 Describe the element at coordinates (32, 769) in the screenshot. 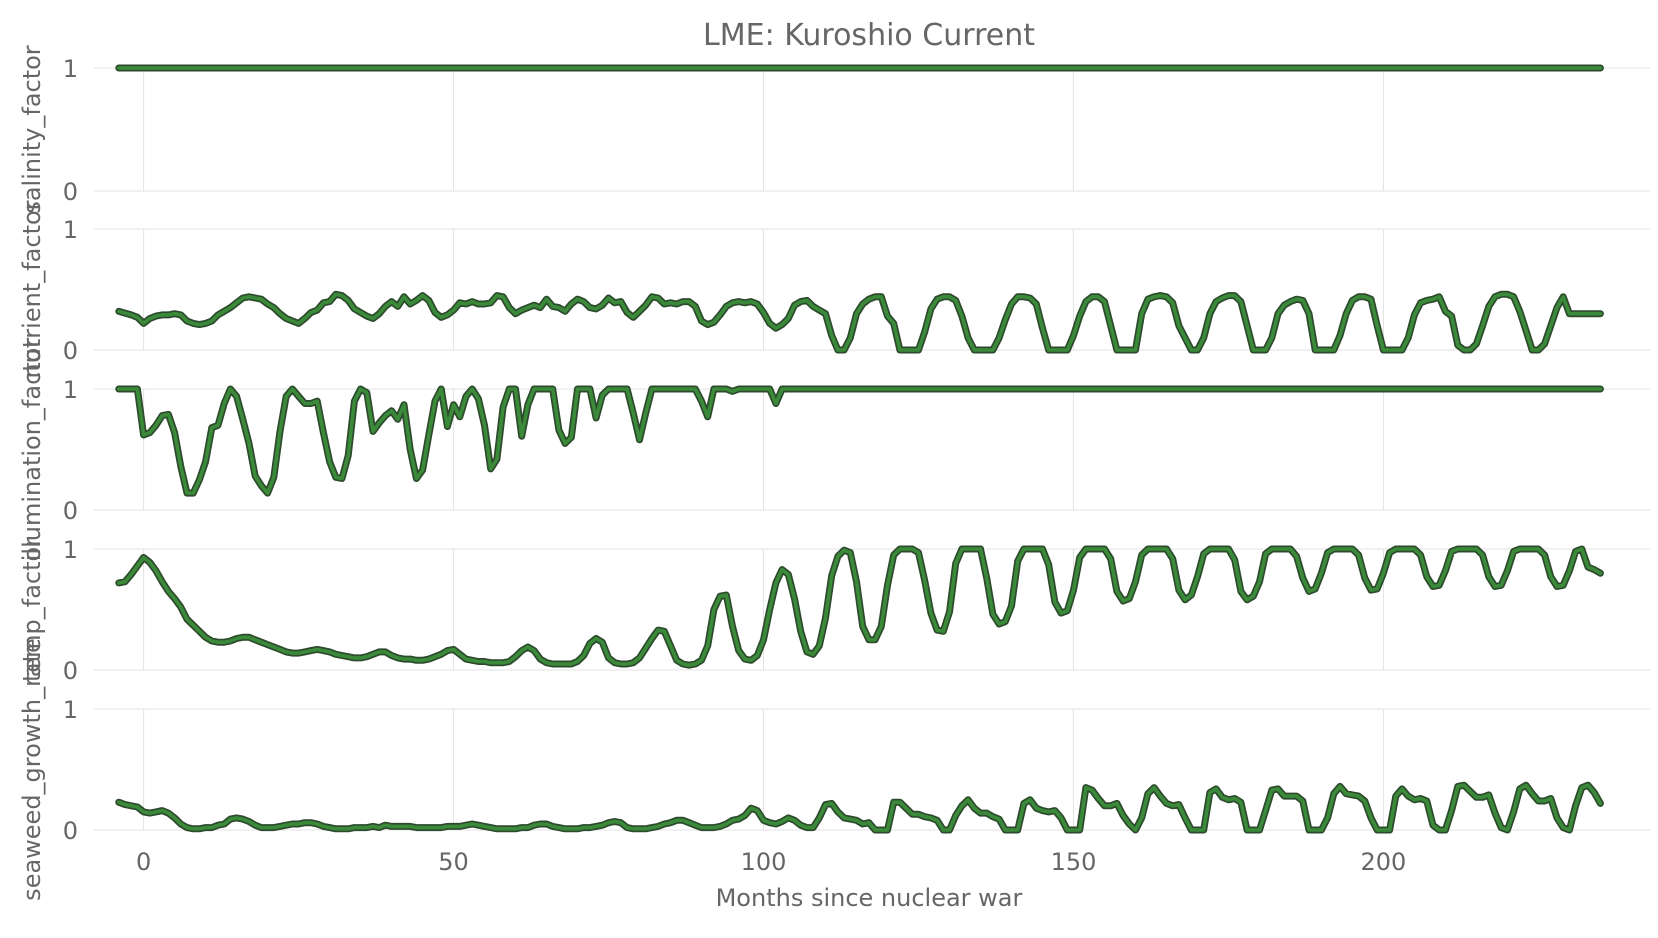

I see `y-axis-label: seaweed_growth_rate` at that location.